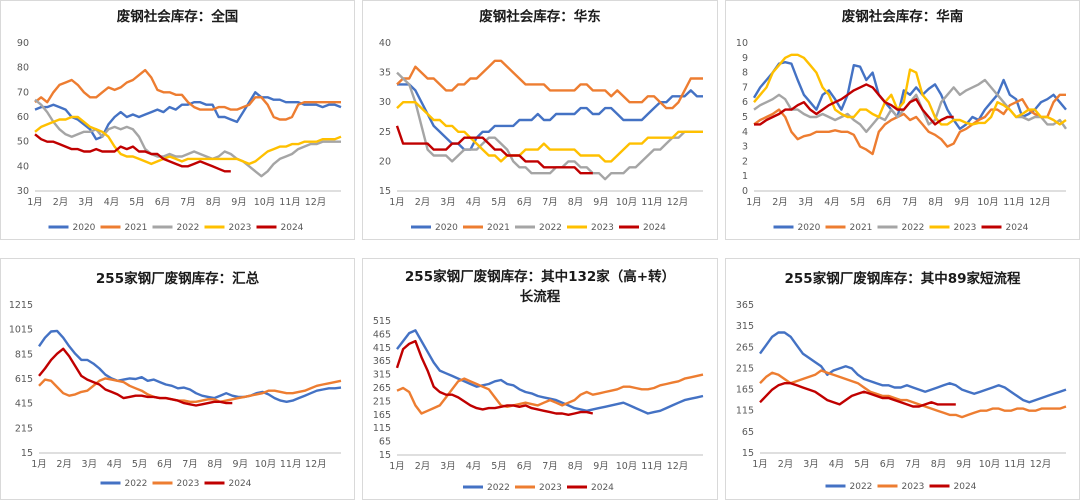  I want to click on y-tick-label: 65, so click(748, 432).